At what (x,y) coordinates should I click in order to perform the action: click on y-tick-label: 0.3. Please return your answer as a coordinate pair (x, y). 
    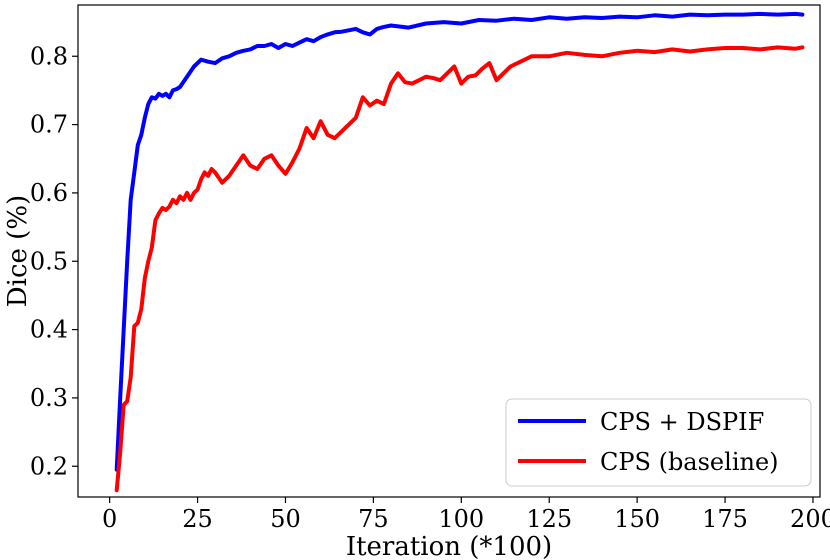
    Looking at the image, I should click on (49, 398).